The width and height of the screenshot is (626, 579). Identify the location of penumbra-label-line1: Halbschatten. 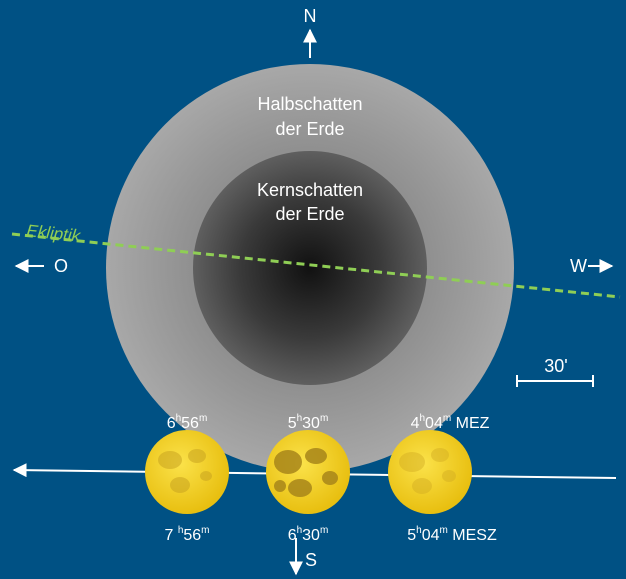
(309, 104).